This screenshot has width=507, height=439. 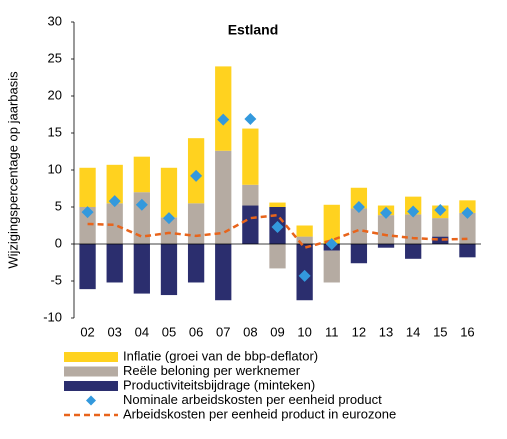 What do you see at coordinates (55, 20) in the screenshot?
I see `y-tick-label: 30` at bounding box center [55, 20].